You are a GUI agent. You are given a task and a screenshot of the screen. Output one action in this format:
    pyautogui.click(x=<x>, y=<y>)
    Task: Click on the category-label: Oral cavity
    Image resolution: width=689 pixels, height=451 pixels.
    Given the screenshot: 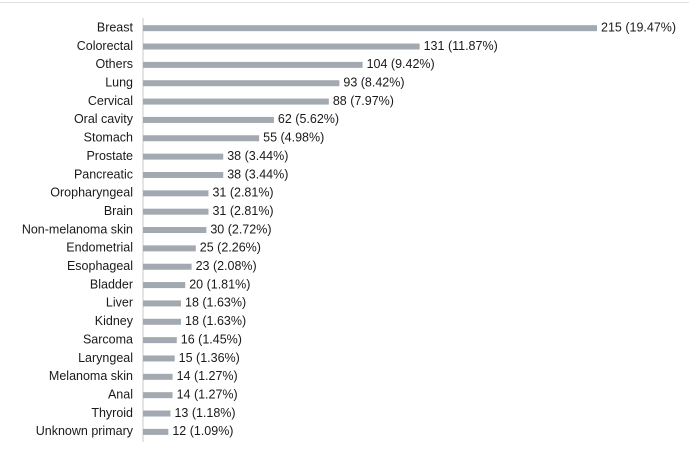 What is the action you would take?
    pyautogui.click(x=104, y=119)
    